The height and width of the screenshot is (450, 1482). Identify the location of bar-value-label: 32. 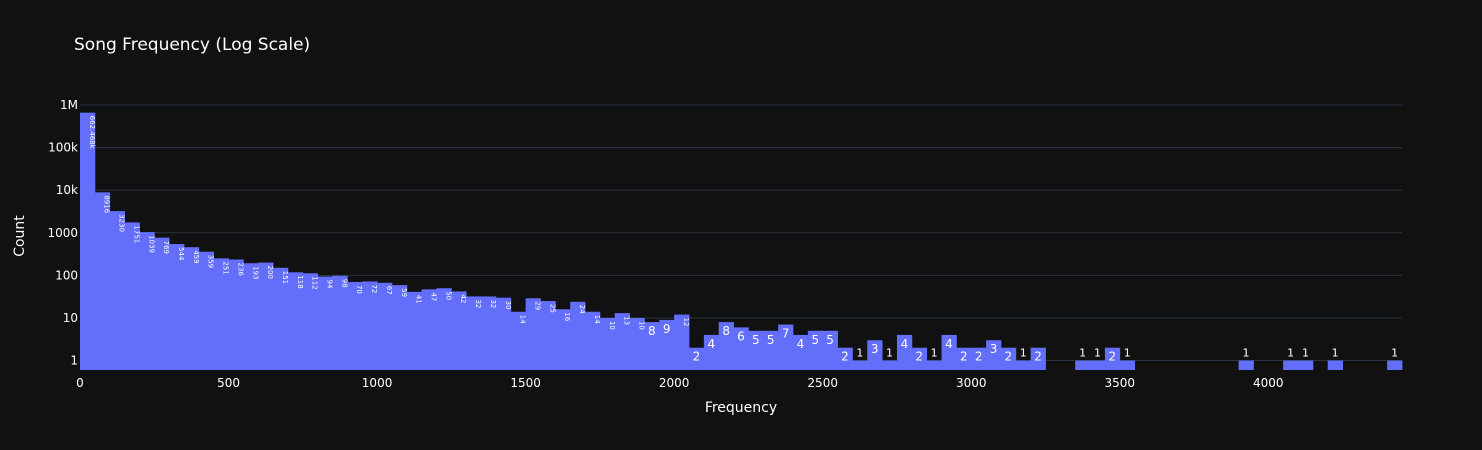
(493, 303).